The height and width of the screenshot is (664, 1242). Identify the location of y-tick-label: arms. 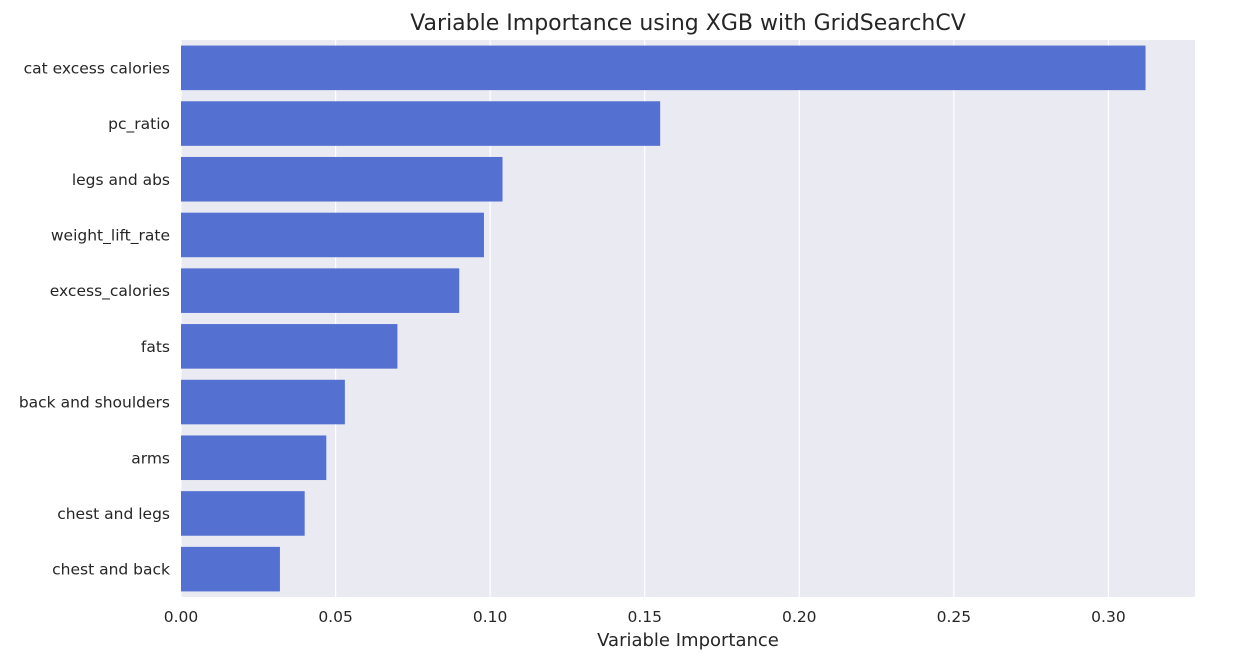
(150, 458).